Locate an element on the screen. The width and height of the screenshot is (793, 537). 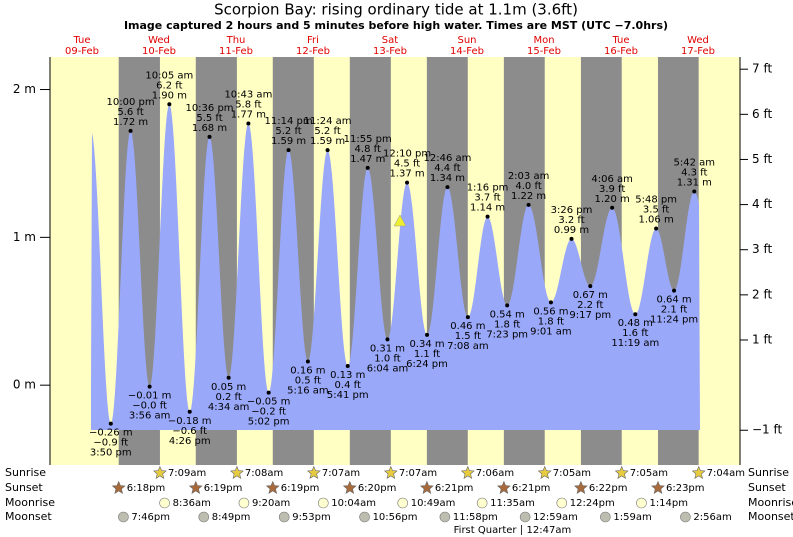
tide-label: 0.05 m is located at coordinates (228, 387).